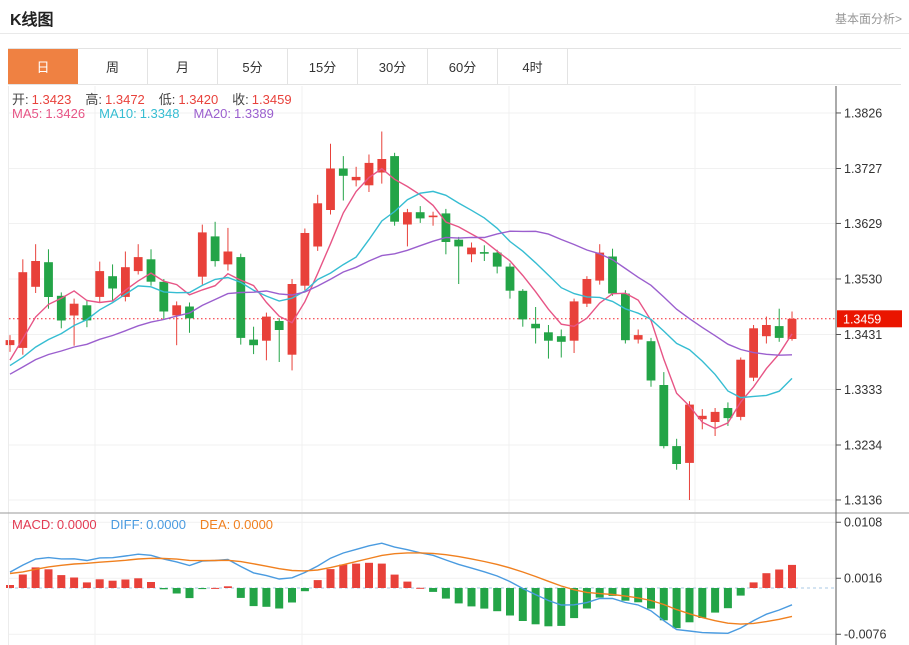  Describe the element at coordinates (254, 113) in the screenshot. I see `ma20-value: 1.3389` at that location.